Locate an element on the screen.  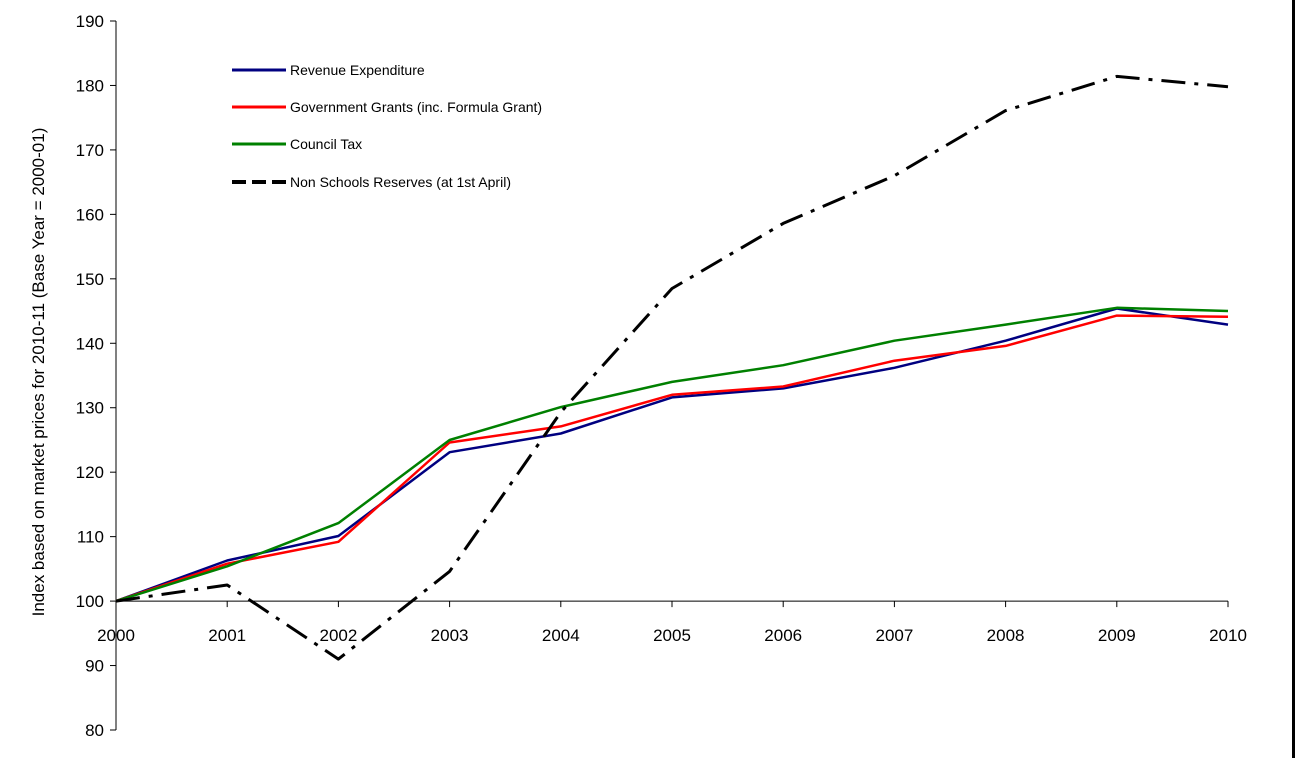
page-border is located at coordinates (1293, 379).